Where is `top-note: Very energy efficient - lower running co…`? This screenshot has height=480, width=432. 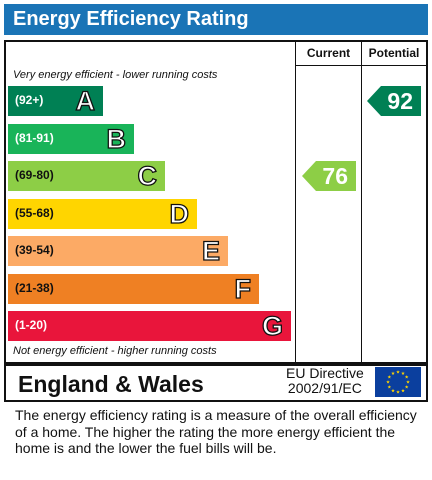
top-note: Very energy efficient - lower running co… is located at coordinates (115, 75).